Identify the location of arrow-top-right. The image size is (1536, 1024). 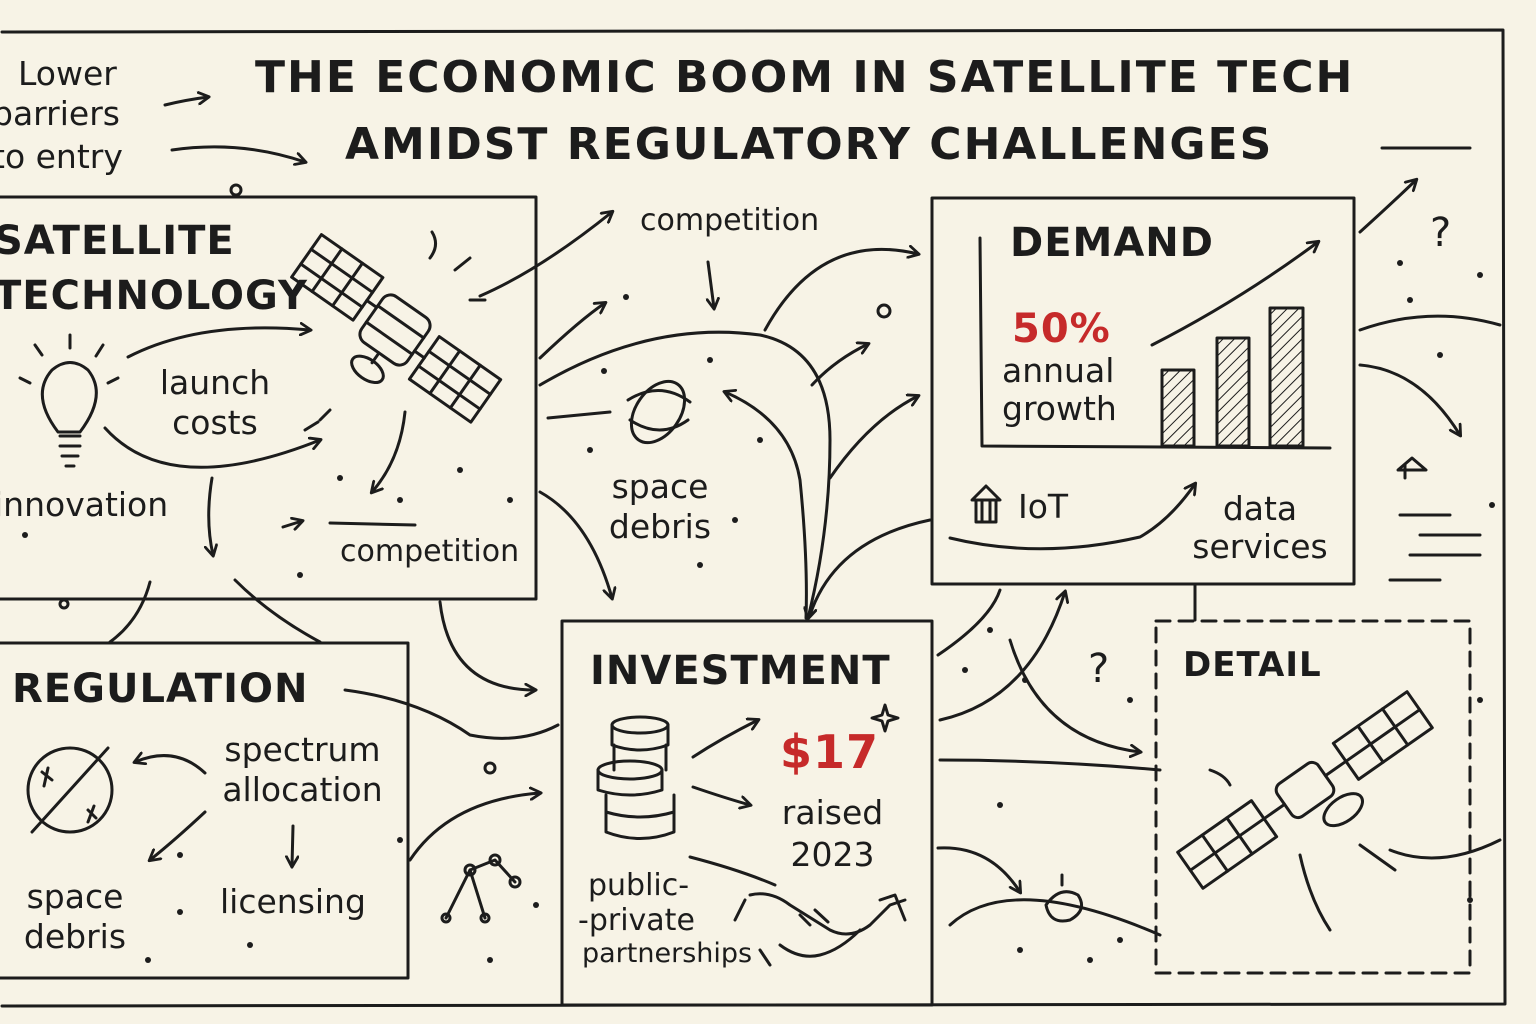
(1387, 207).